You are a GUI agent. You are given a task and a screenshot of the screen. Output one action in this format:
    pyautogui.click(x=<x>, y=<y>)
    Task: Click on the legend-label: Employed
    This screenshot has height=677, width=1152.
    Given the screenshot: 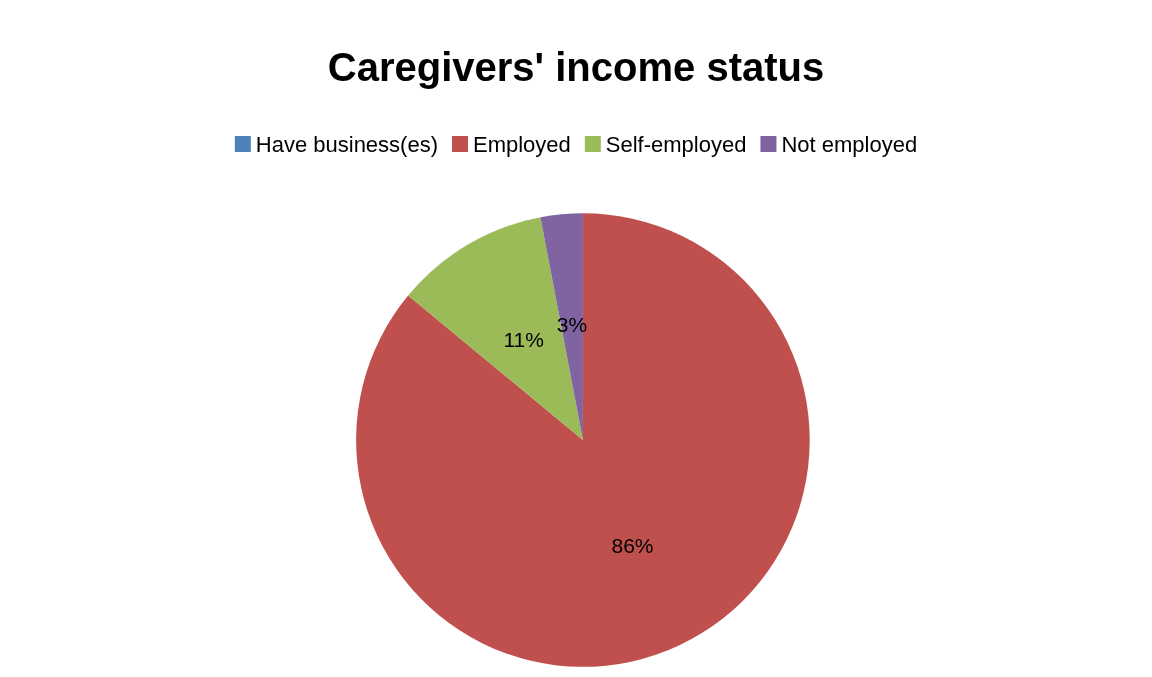 What is the action you would take?
    pyautogui.click(x=522, y=144)
    